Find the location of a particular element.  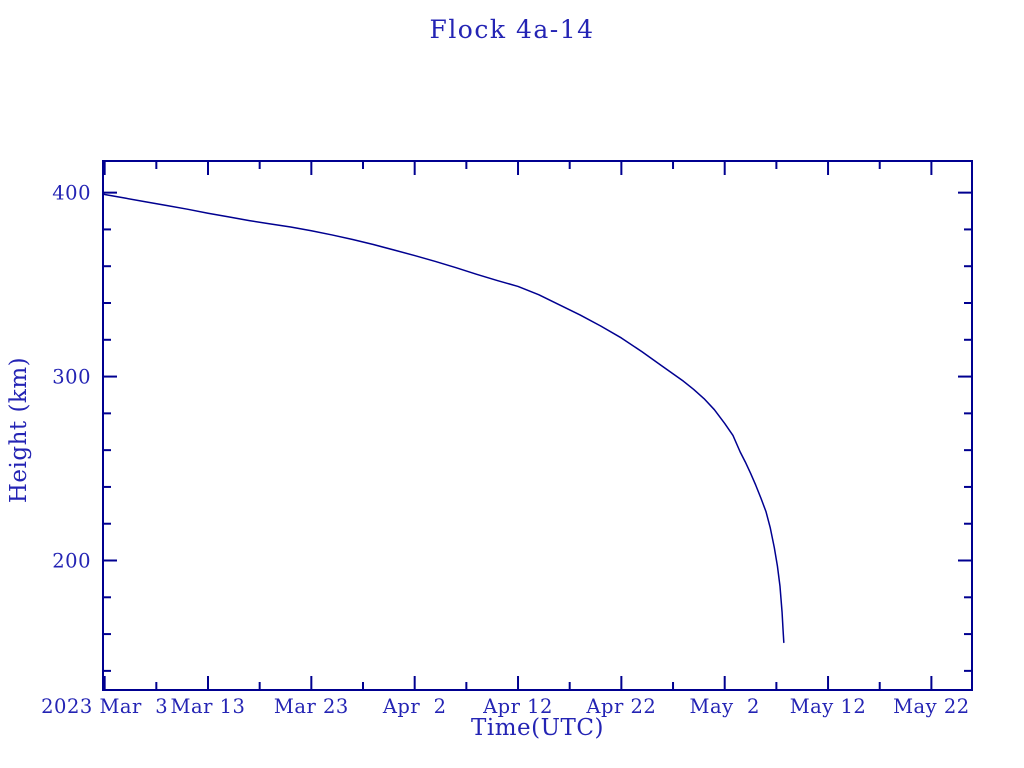

chart-title: Flock 4a-14 is located at coordinates (512, 29).